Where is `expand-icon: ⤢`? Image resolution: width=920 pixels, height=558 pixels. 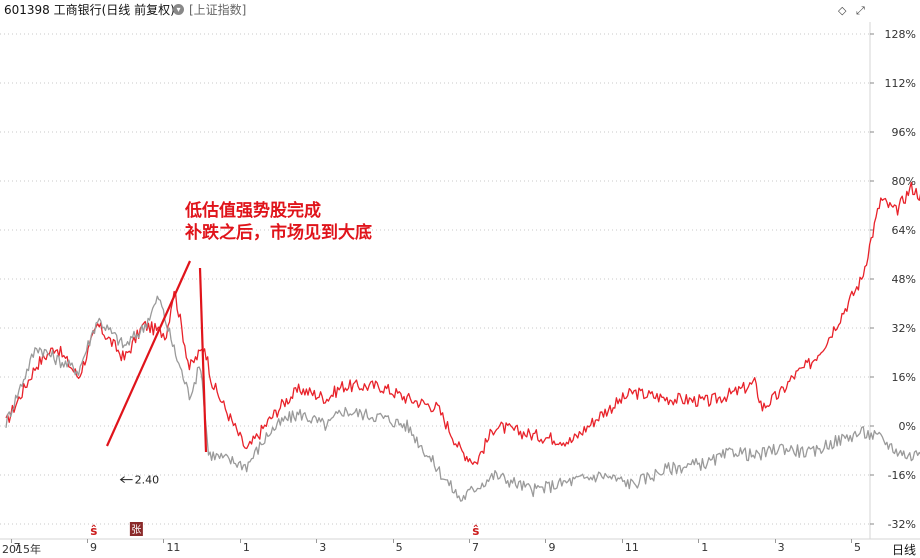 expand-icon: ⤢ is located at coordinates (860, 10).